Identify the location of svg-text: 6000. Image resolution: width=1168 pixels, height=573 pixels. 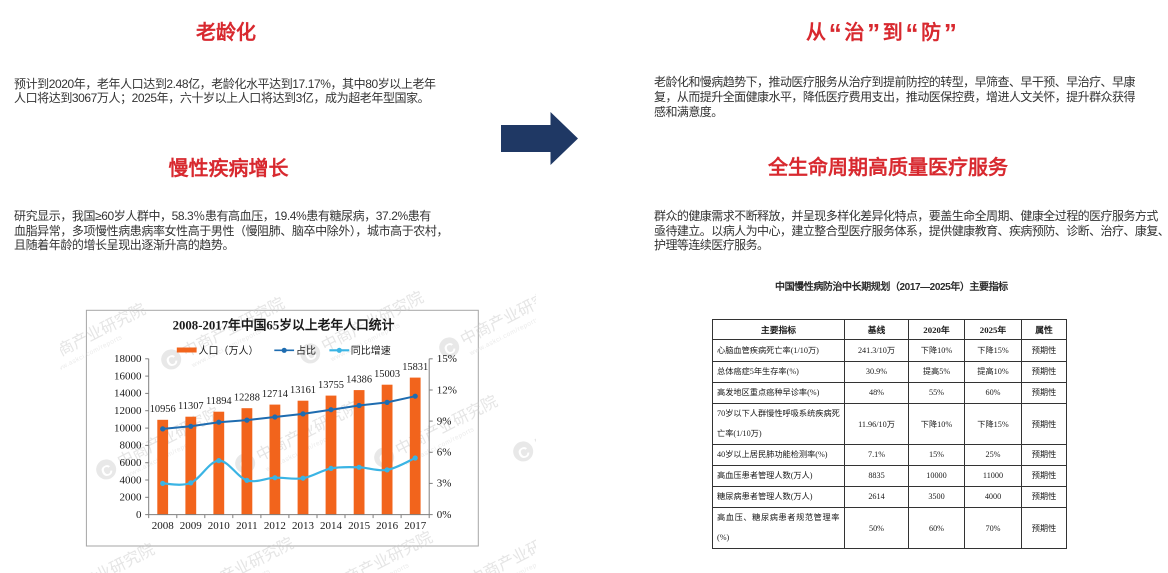
(131, 463).